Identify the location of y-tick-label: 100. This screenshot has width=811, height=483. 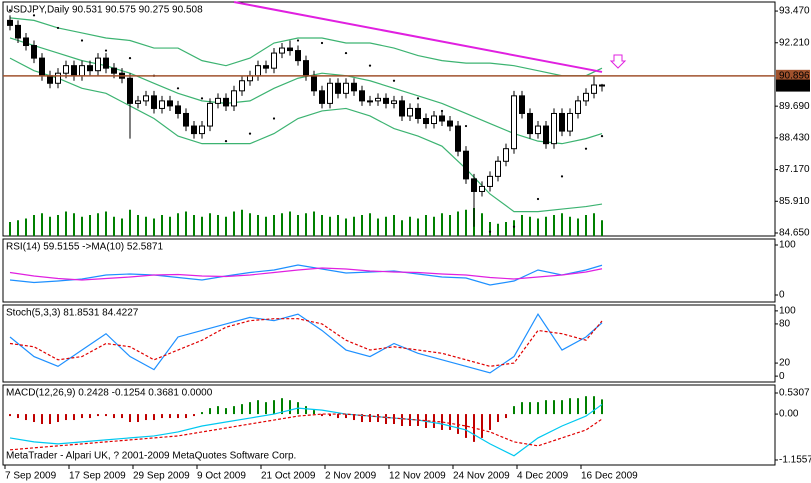
(787, 311).